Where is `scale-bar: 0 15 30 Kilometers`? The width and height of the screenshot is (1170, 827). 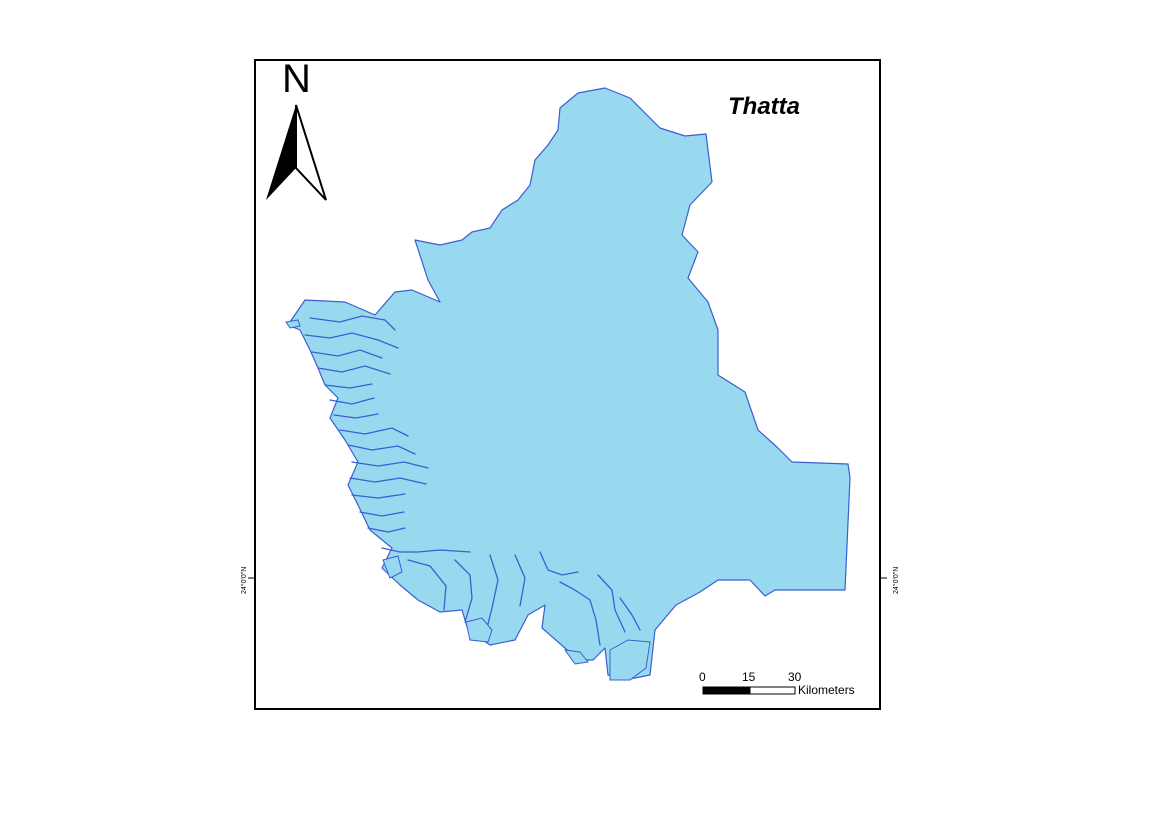 scale-bar: 0 15 30 Kilometers is located at coordinates (777, 683).